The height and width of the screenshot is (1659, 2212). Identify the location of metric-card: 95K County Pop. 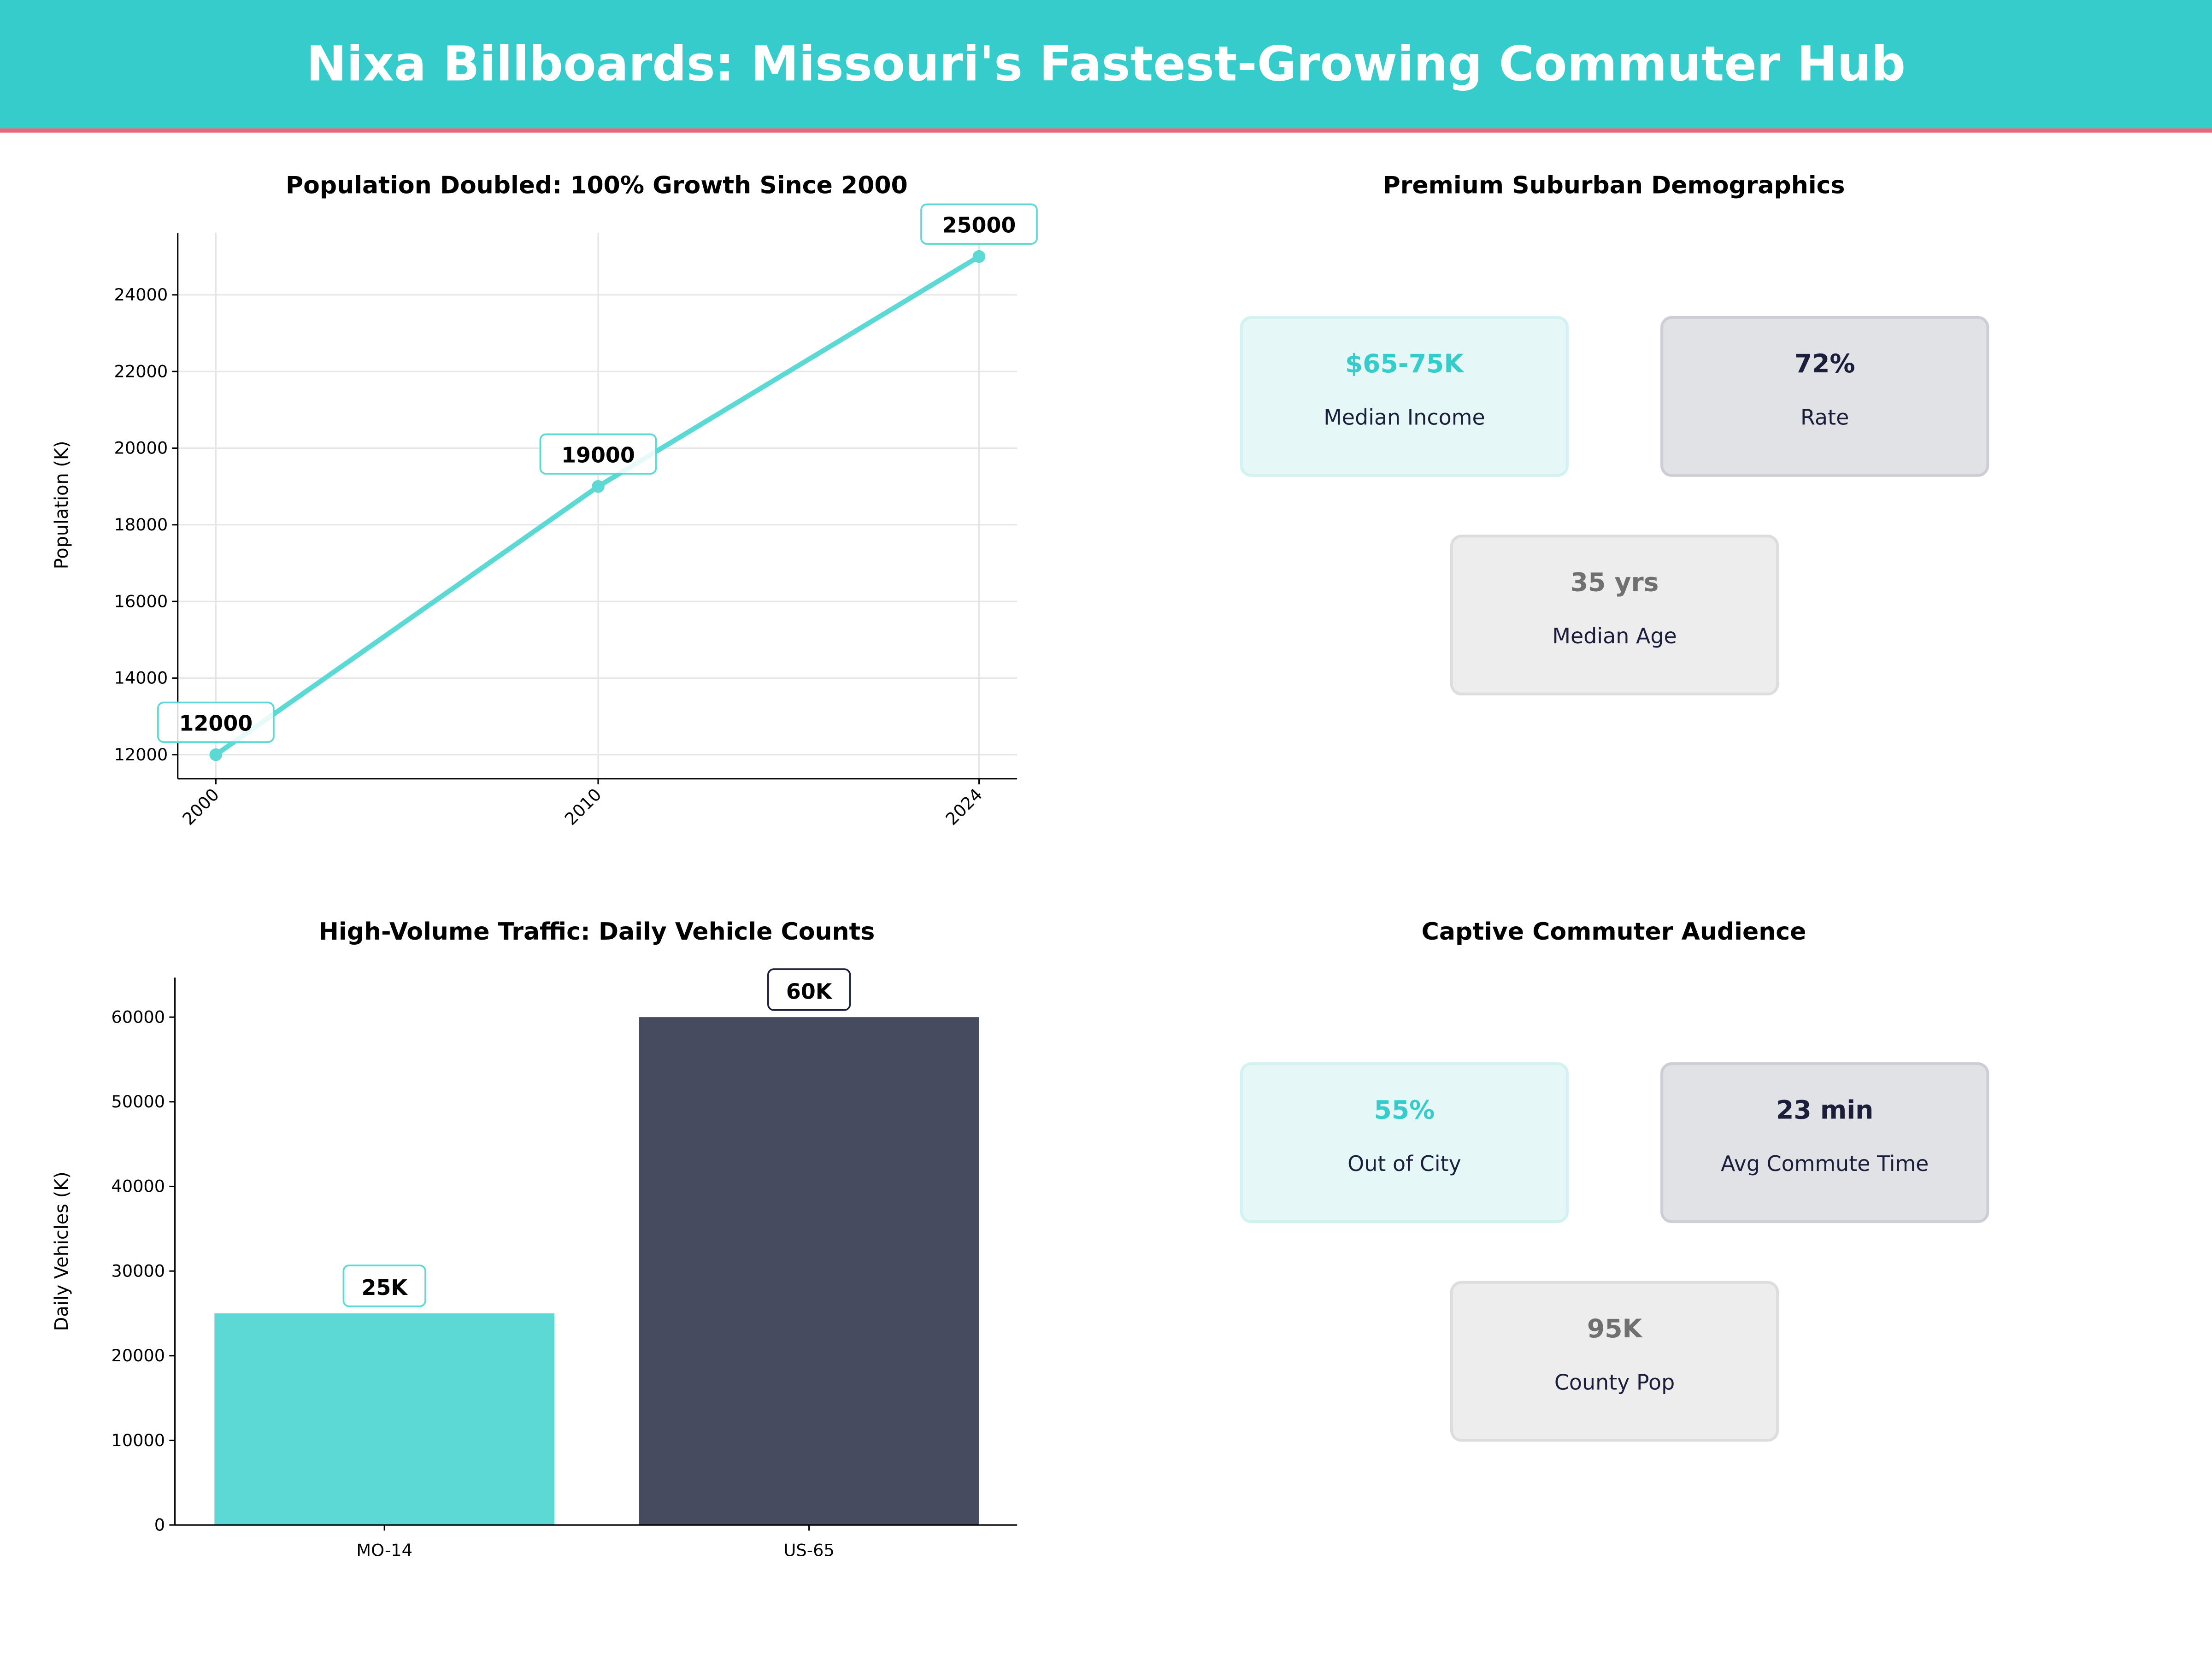
(1614, 1361).